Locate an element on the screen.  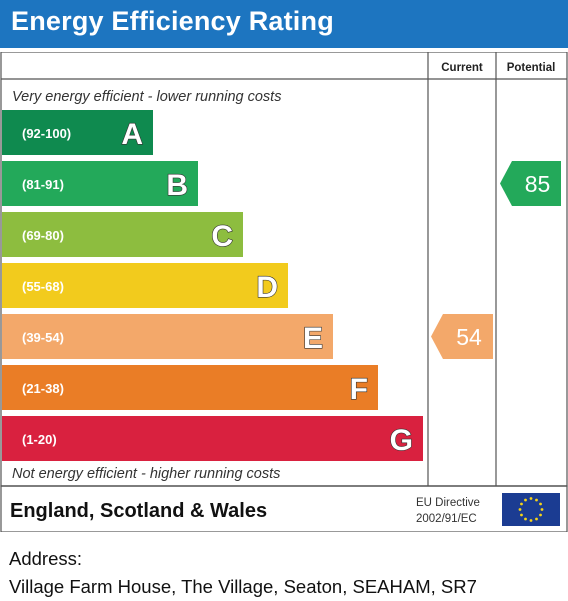
band-e: (39-54) E is located at coordinates (167, 336).